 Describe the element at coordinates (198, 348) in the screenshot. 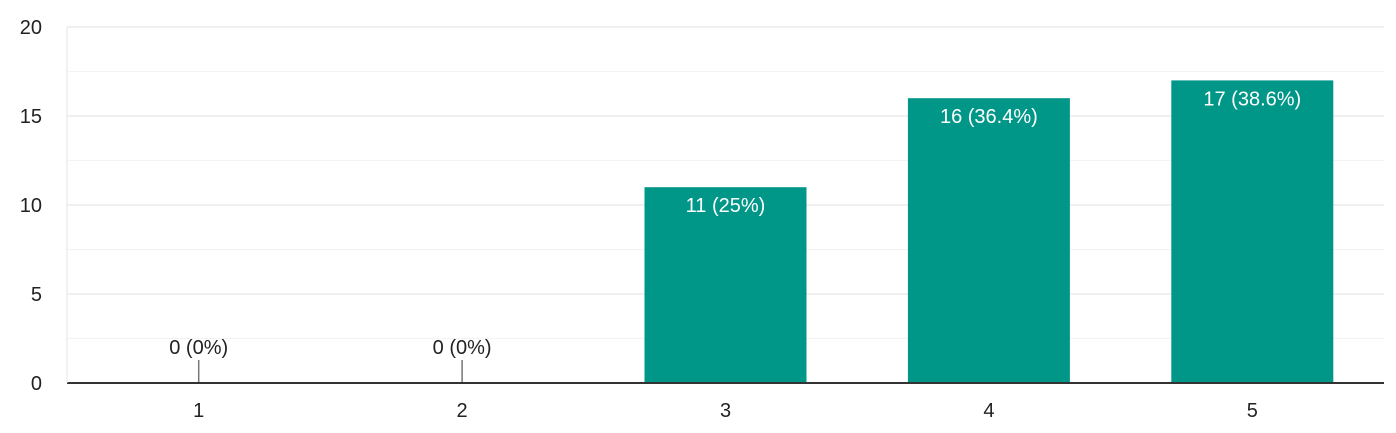

I see `data-label-1: 0 (0%)` at that location.